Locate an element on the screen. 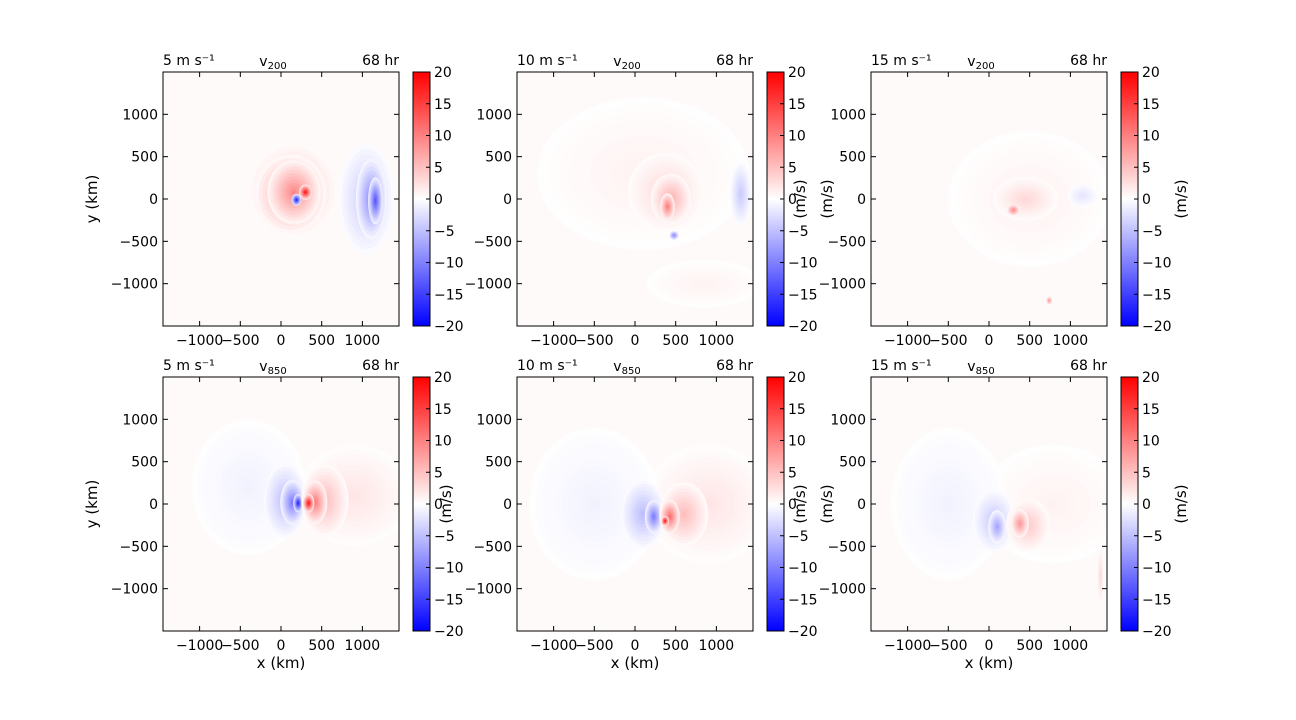 The height and width of the screenshot is (720, 1296). y-axis-label: (m/s) is located at coordinates (800, 198).